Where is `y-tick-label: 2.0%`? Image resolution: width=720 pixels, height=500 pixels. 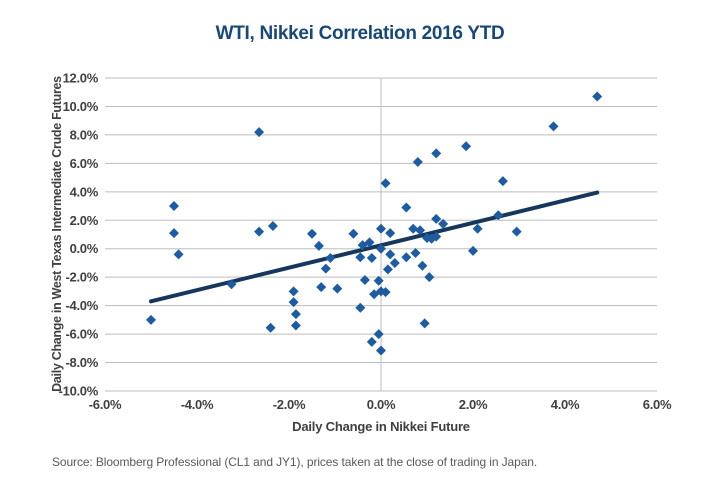 y-tick-label: 2.0% is located at coordinates (84, 220).